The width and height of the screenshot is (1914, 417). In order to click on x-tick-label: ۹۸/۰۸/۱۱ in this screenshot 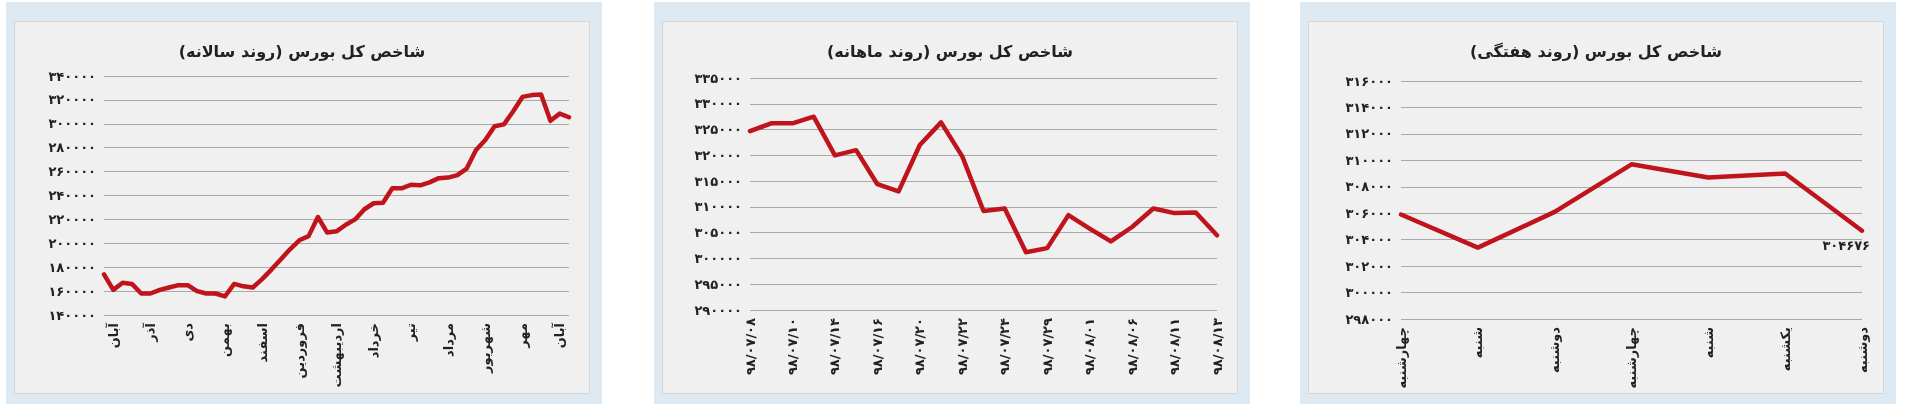, I will do `click(1175, 347)`.